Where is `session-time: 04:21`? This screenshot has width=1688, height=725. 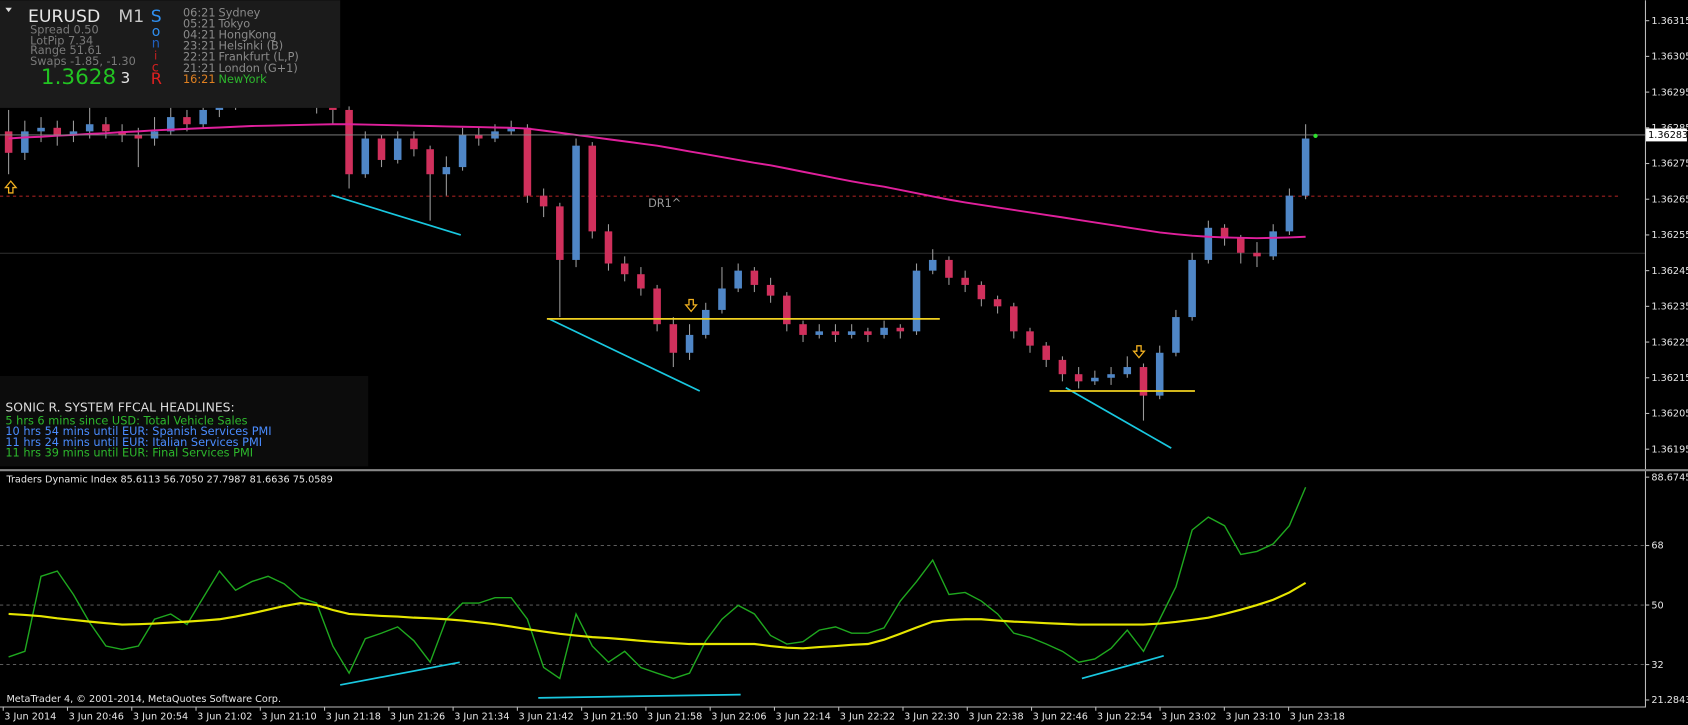 session-time: 04:21 is located at coordinates (199, 35).